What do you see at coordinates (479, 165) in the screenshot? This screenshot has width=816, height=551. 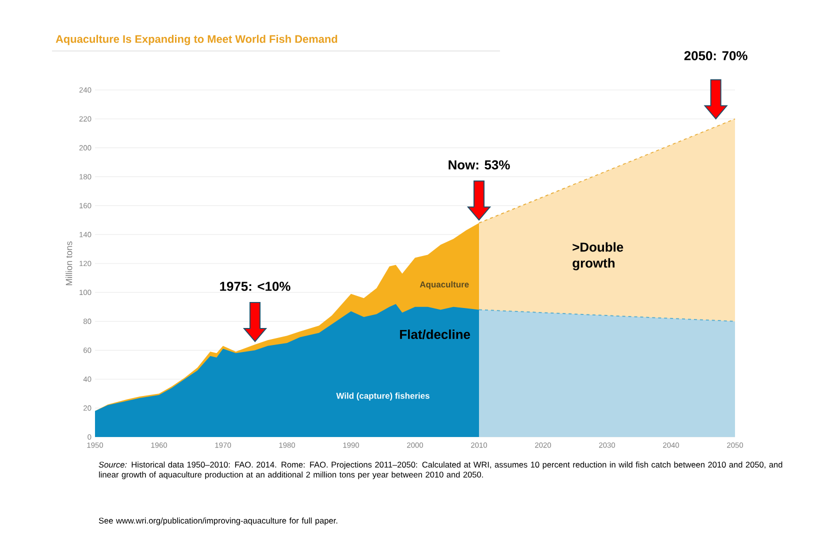 I see `annotation: Now: 53%` at bounding box center [479, 165].